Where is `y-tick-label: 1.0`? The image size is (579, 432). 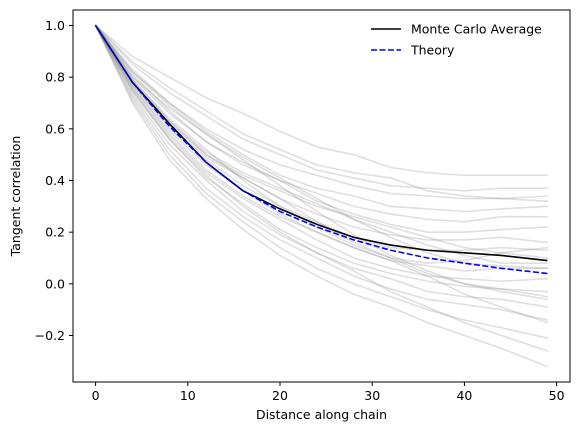
y-tick-label: 1.0 is located at coordinates (55, 25).